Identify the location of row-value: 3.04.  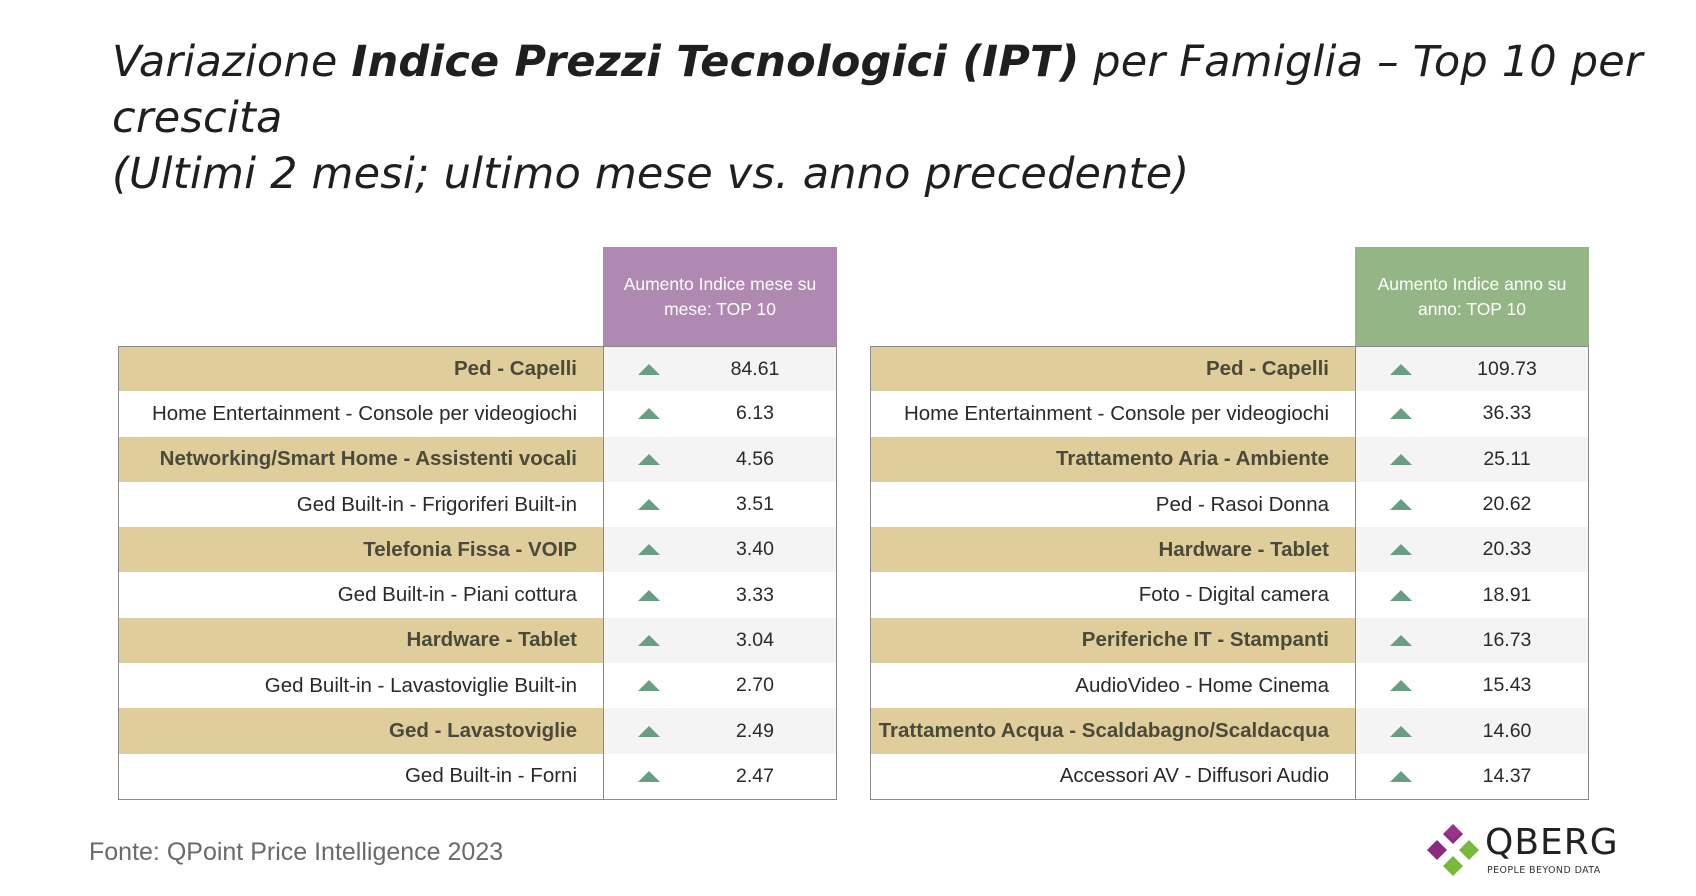
(755, 639).